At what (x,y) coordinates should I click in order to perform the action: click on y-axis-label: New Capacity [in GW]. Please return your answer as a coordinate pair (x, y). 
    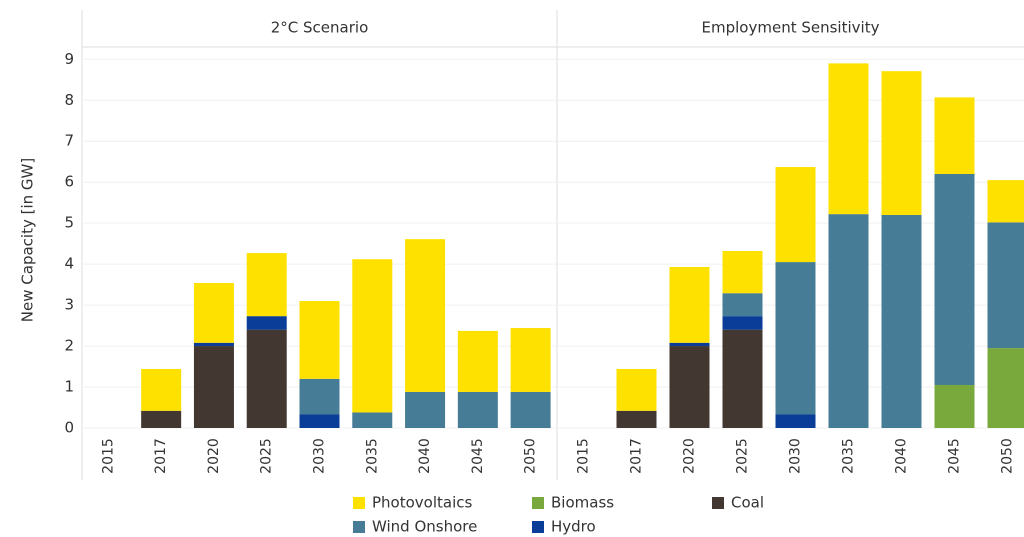
    Looking at the image, I should click on (28, 240).